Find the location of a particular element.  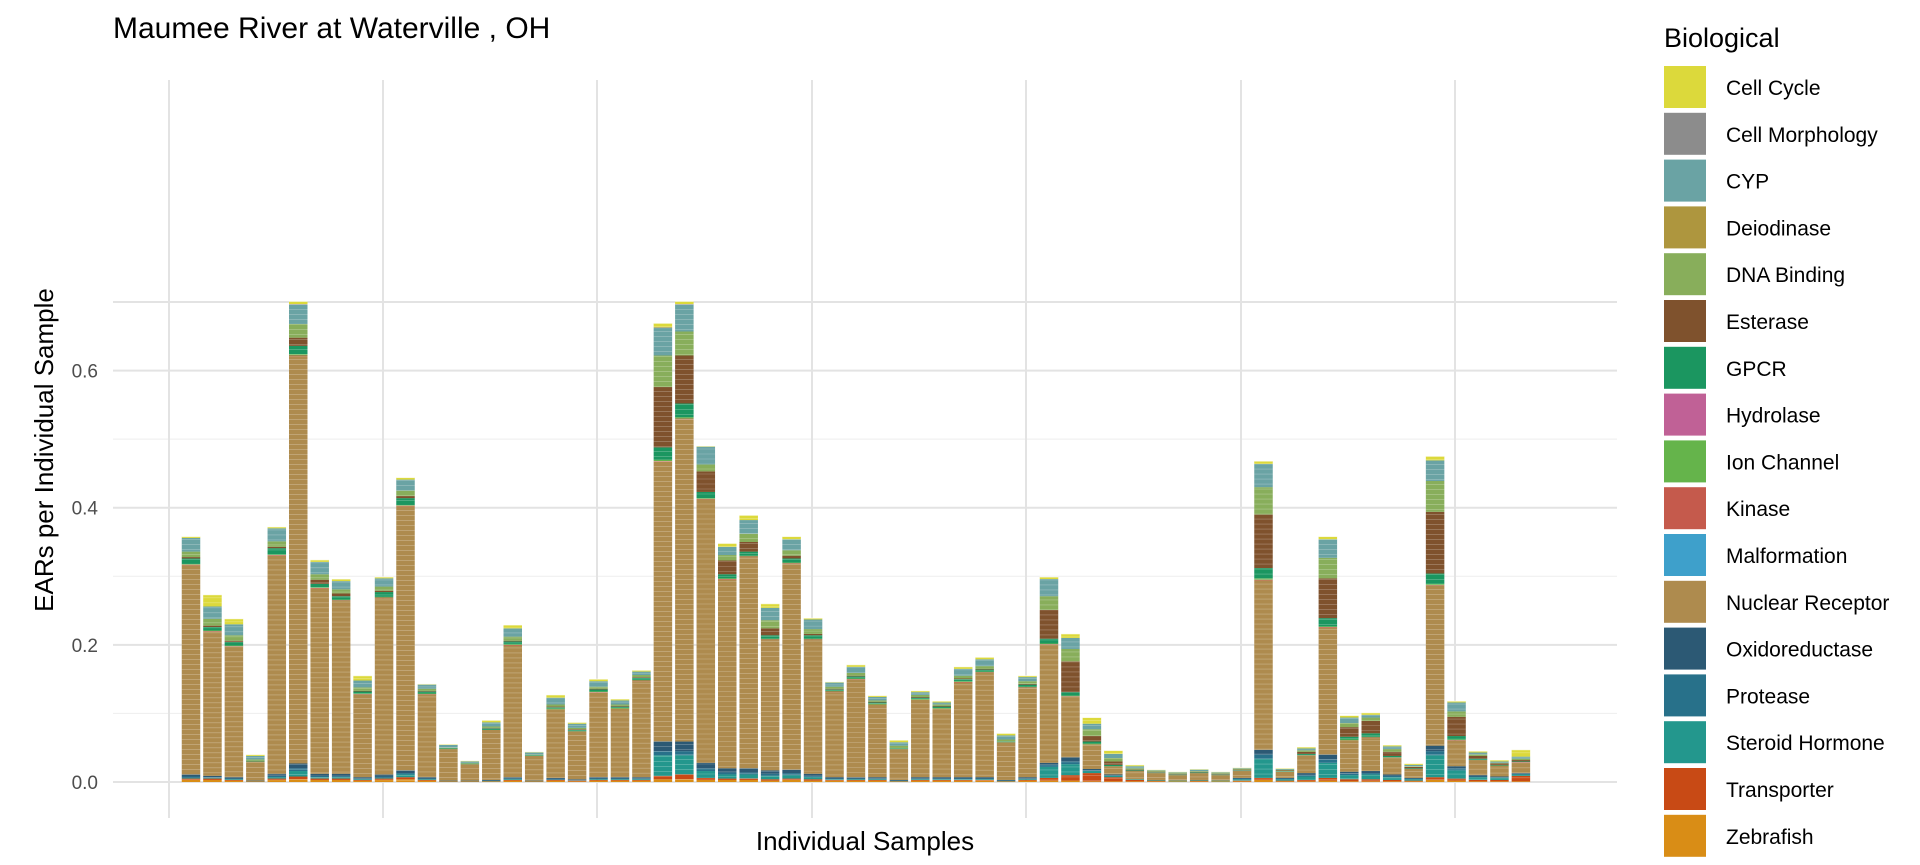

legend-label: Deiodinase is located at coordinates (1778, 228).